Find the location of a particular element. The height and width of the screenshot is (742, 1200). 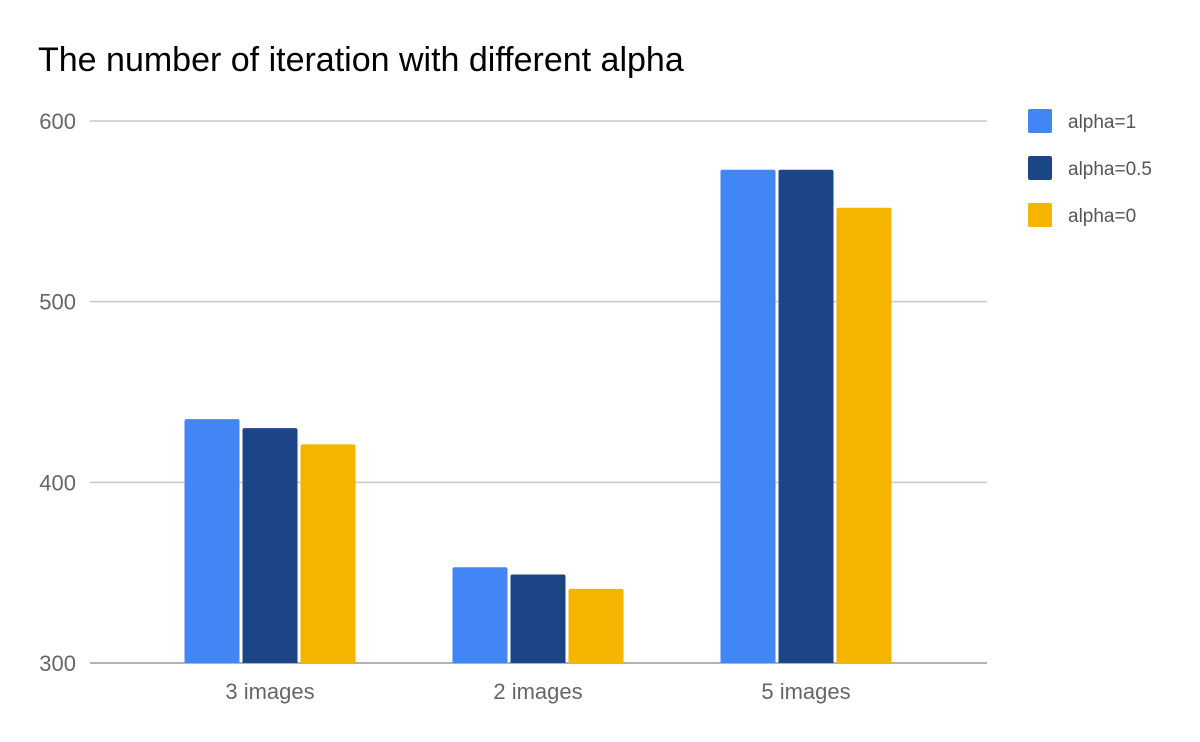

y-tick-label: 400 is located at coordinates (57, 482).